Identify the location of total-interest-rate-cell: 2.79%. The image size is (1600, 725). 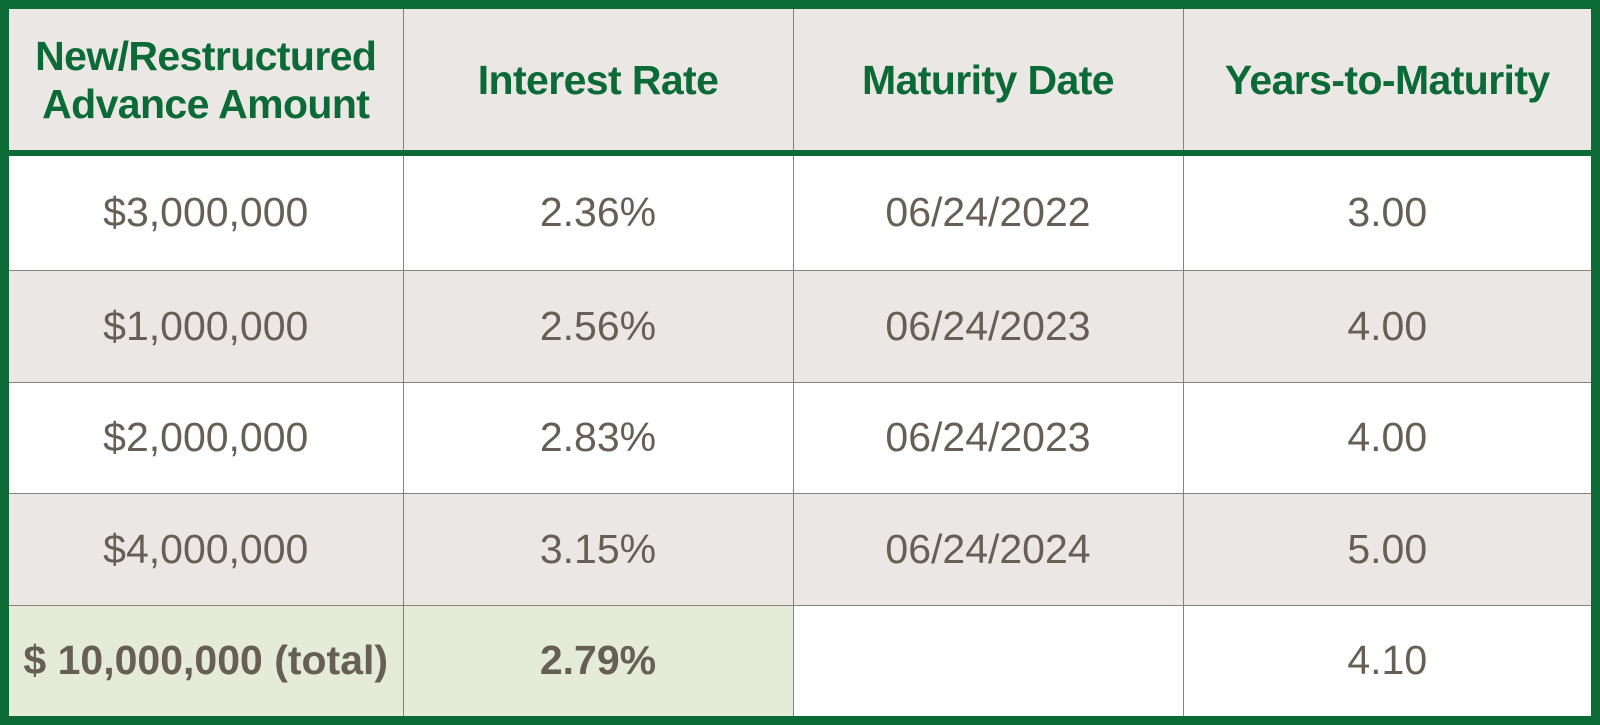
(598, 660).